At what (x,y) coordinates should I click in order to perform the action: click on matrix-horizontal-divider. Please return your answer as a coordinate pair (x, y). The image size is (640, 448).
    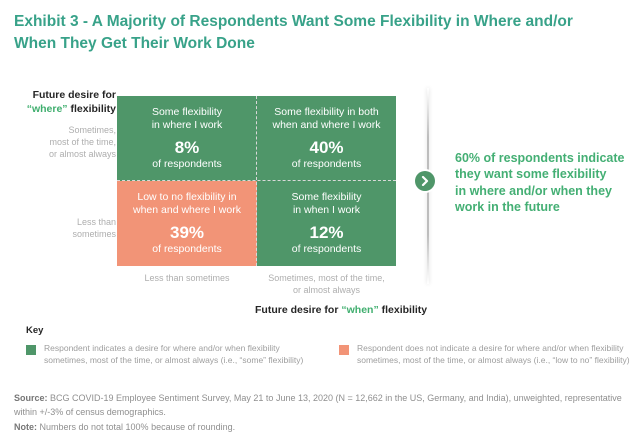
    Looking at the image, I should click on (256, 180).